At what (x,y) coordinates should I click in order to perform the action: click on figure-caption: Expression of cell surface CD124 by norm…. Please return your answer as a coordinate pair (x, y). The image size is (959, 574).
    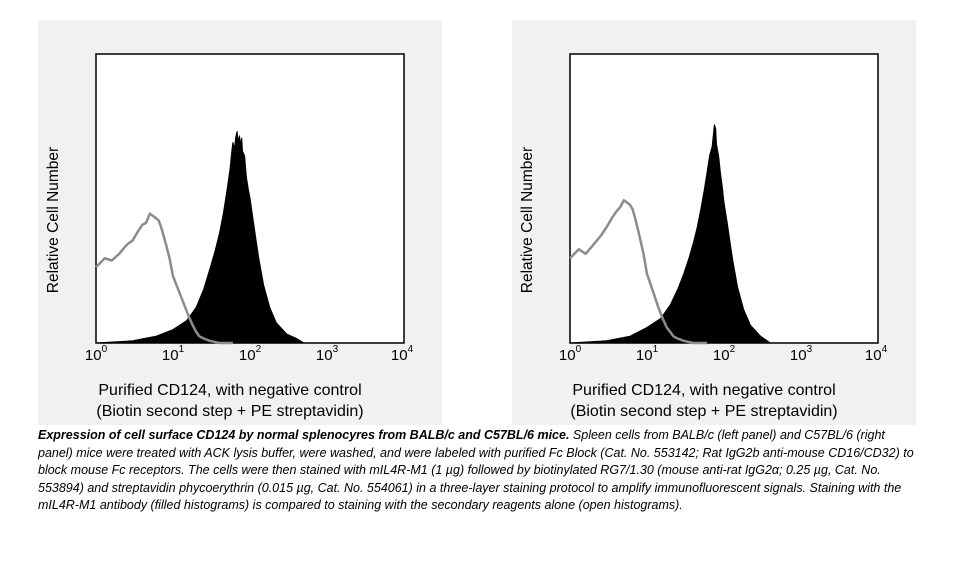
    Looking at the image, I should click on (478, 471).